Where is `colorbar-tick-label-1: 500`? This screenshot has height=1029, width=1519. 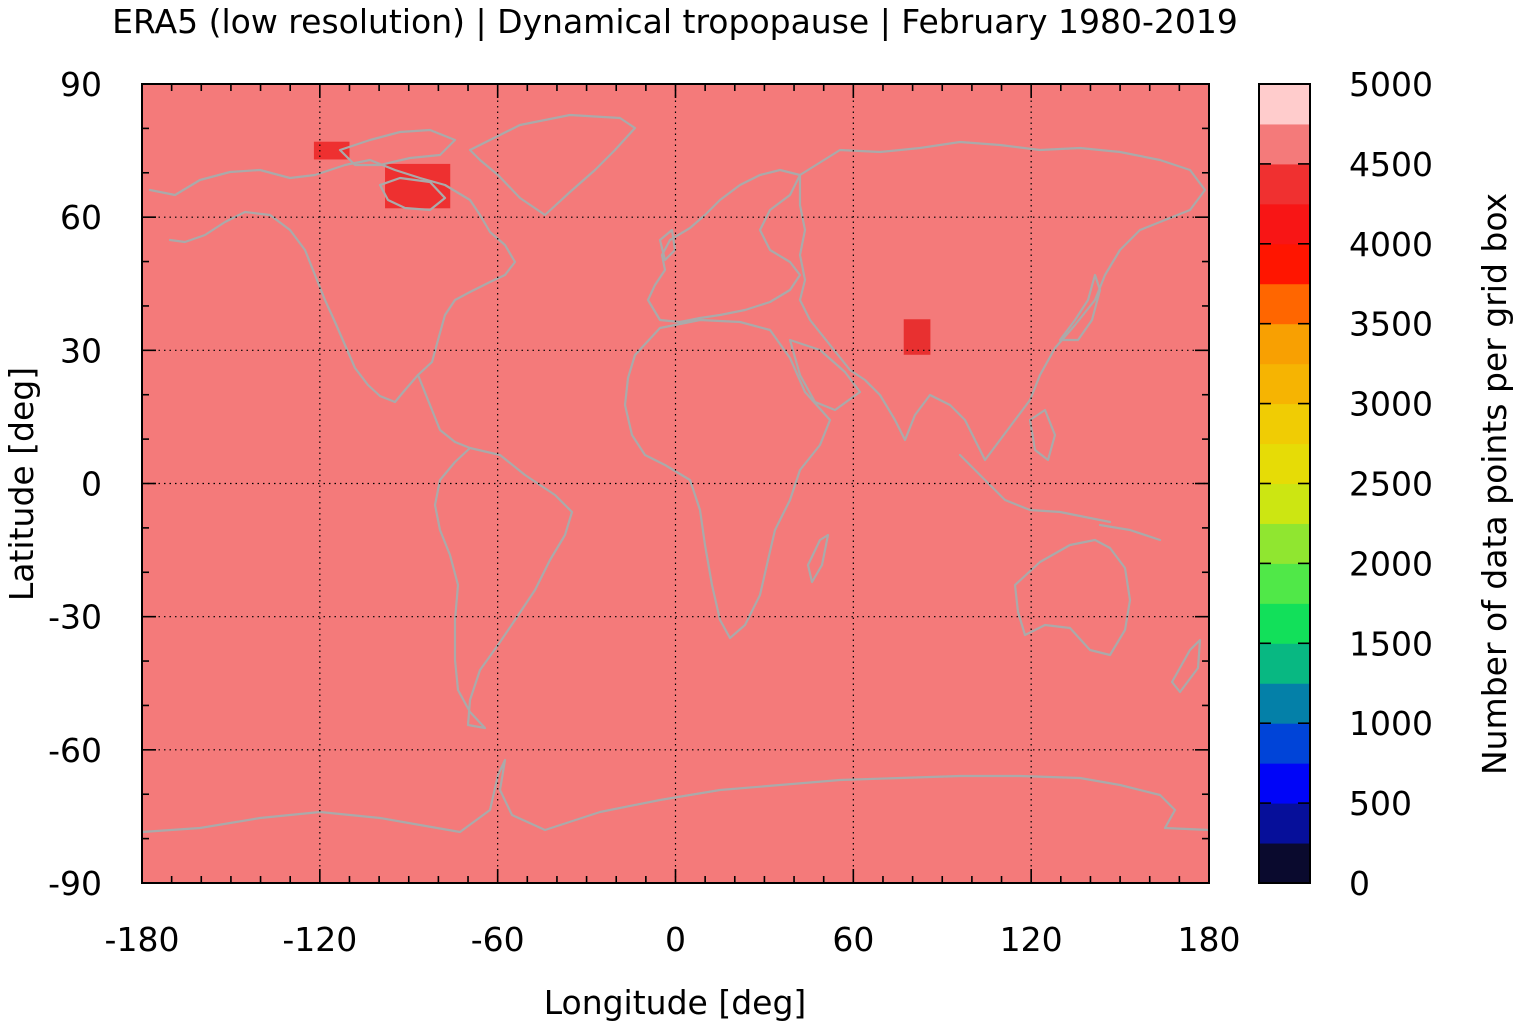
colorbar-tick-label-1: 500 is located at coordinates (1380, 803).